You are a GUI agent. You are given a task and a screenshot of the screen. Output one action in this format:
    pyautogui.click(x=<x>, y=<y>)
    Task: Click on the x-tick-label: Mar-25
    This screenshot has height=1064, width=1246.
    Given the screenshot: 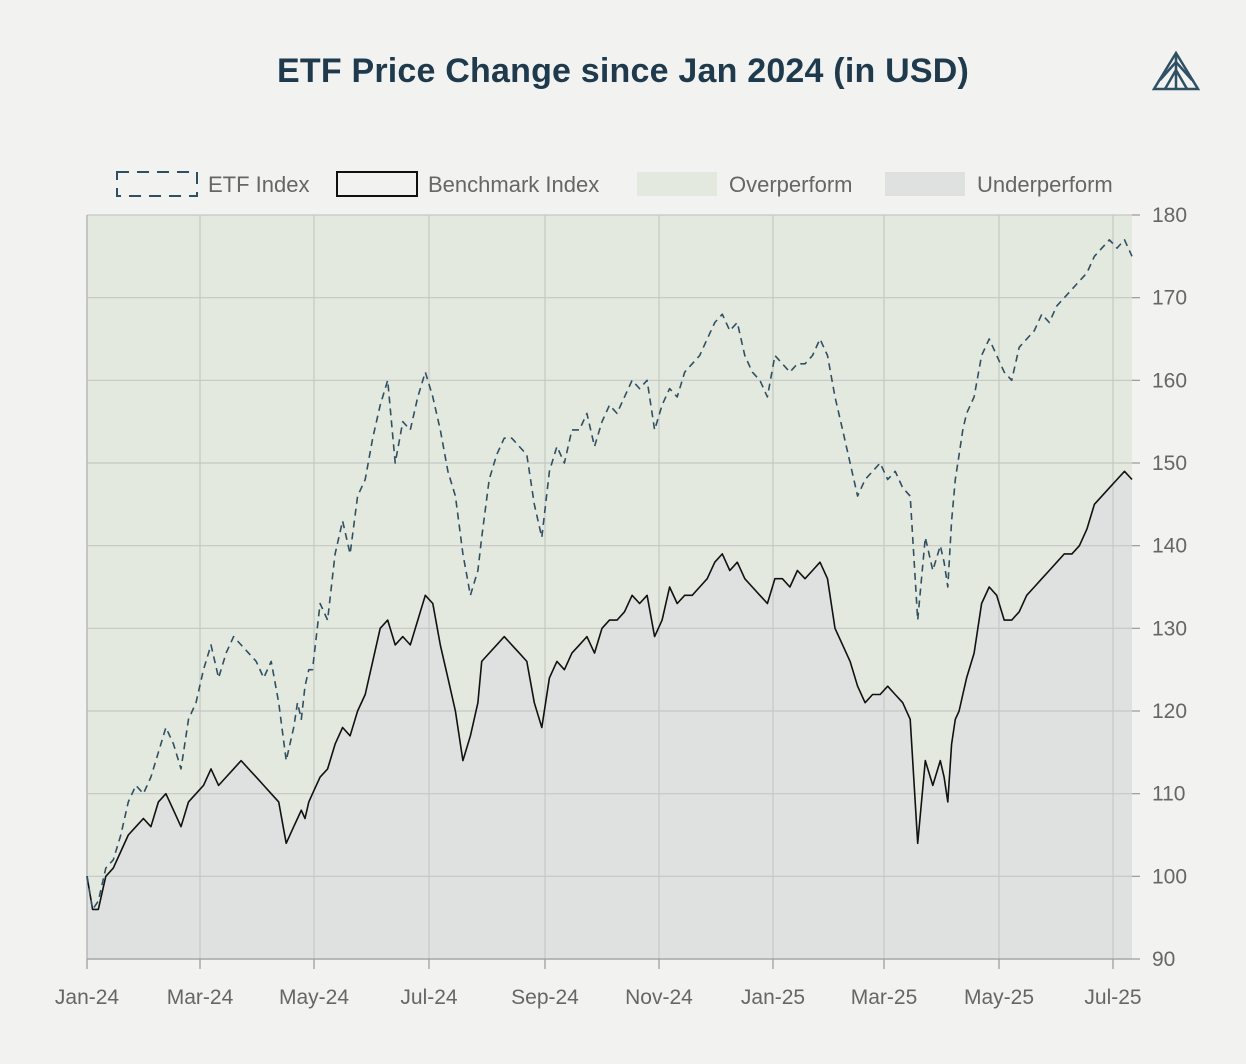 What is the action you would take?
    pyautogui.click(x=884, y=997)
    